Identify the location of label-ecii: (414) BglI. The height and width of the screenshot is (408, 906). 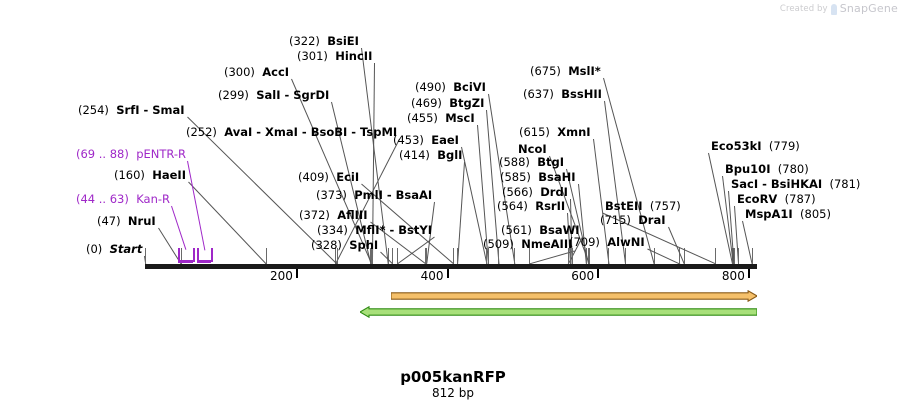
(430, 155).